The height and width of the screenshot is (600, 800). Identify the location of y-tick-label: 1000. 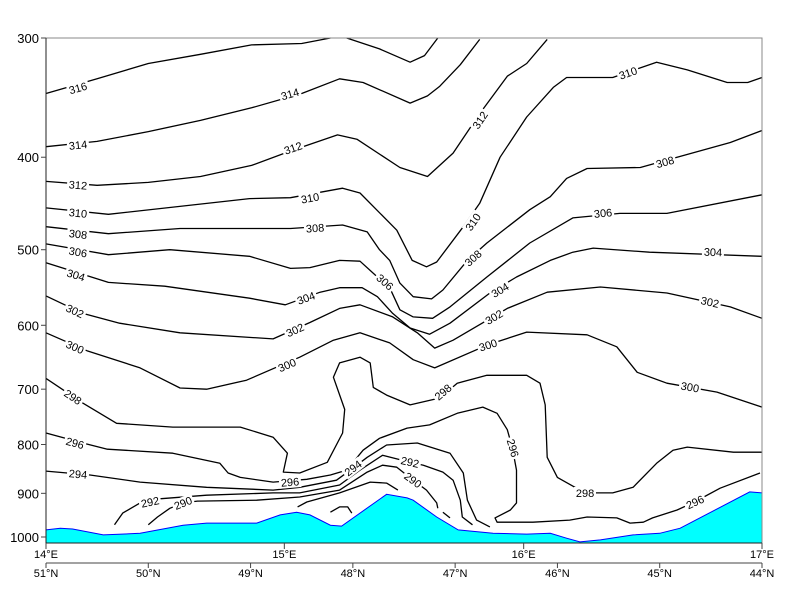
(24, 537).